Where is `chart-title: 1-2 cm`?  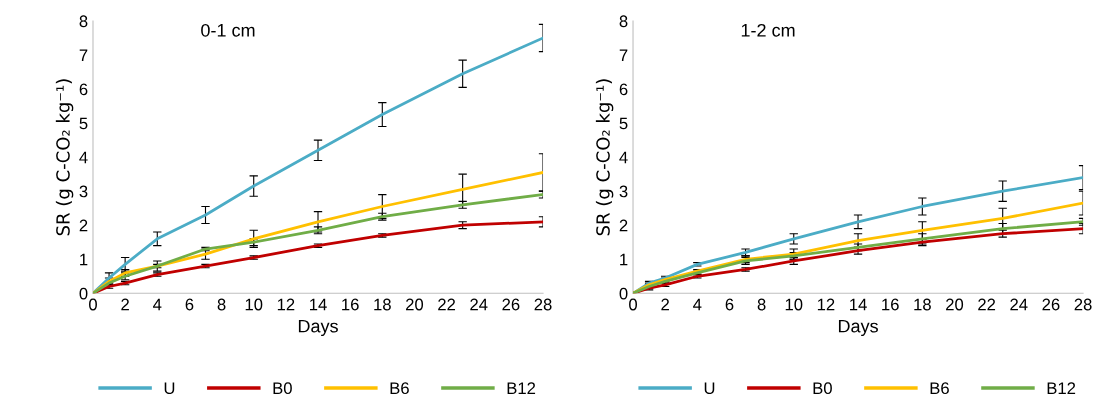 chart-title: 1-2 cm is located at coordinates (768, 30).